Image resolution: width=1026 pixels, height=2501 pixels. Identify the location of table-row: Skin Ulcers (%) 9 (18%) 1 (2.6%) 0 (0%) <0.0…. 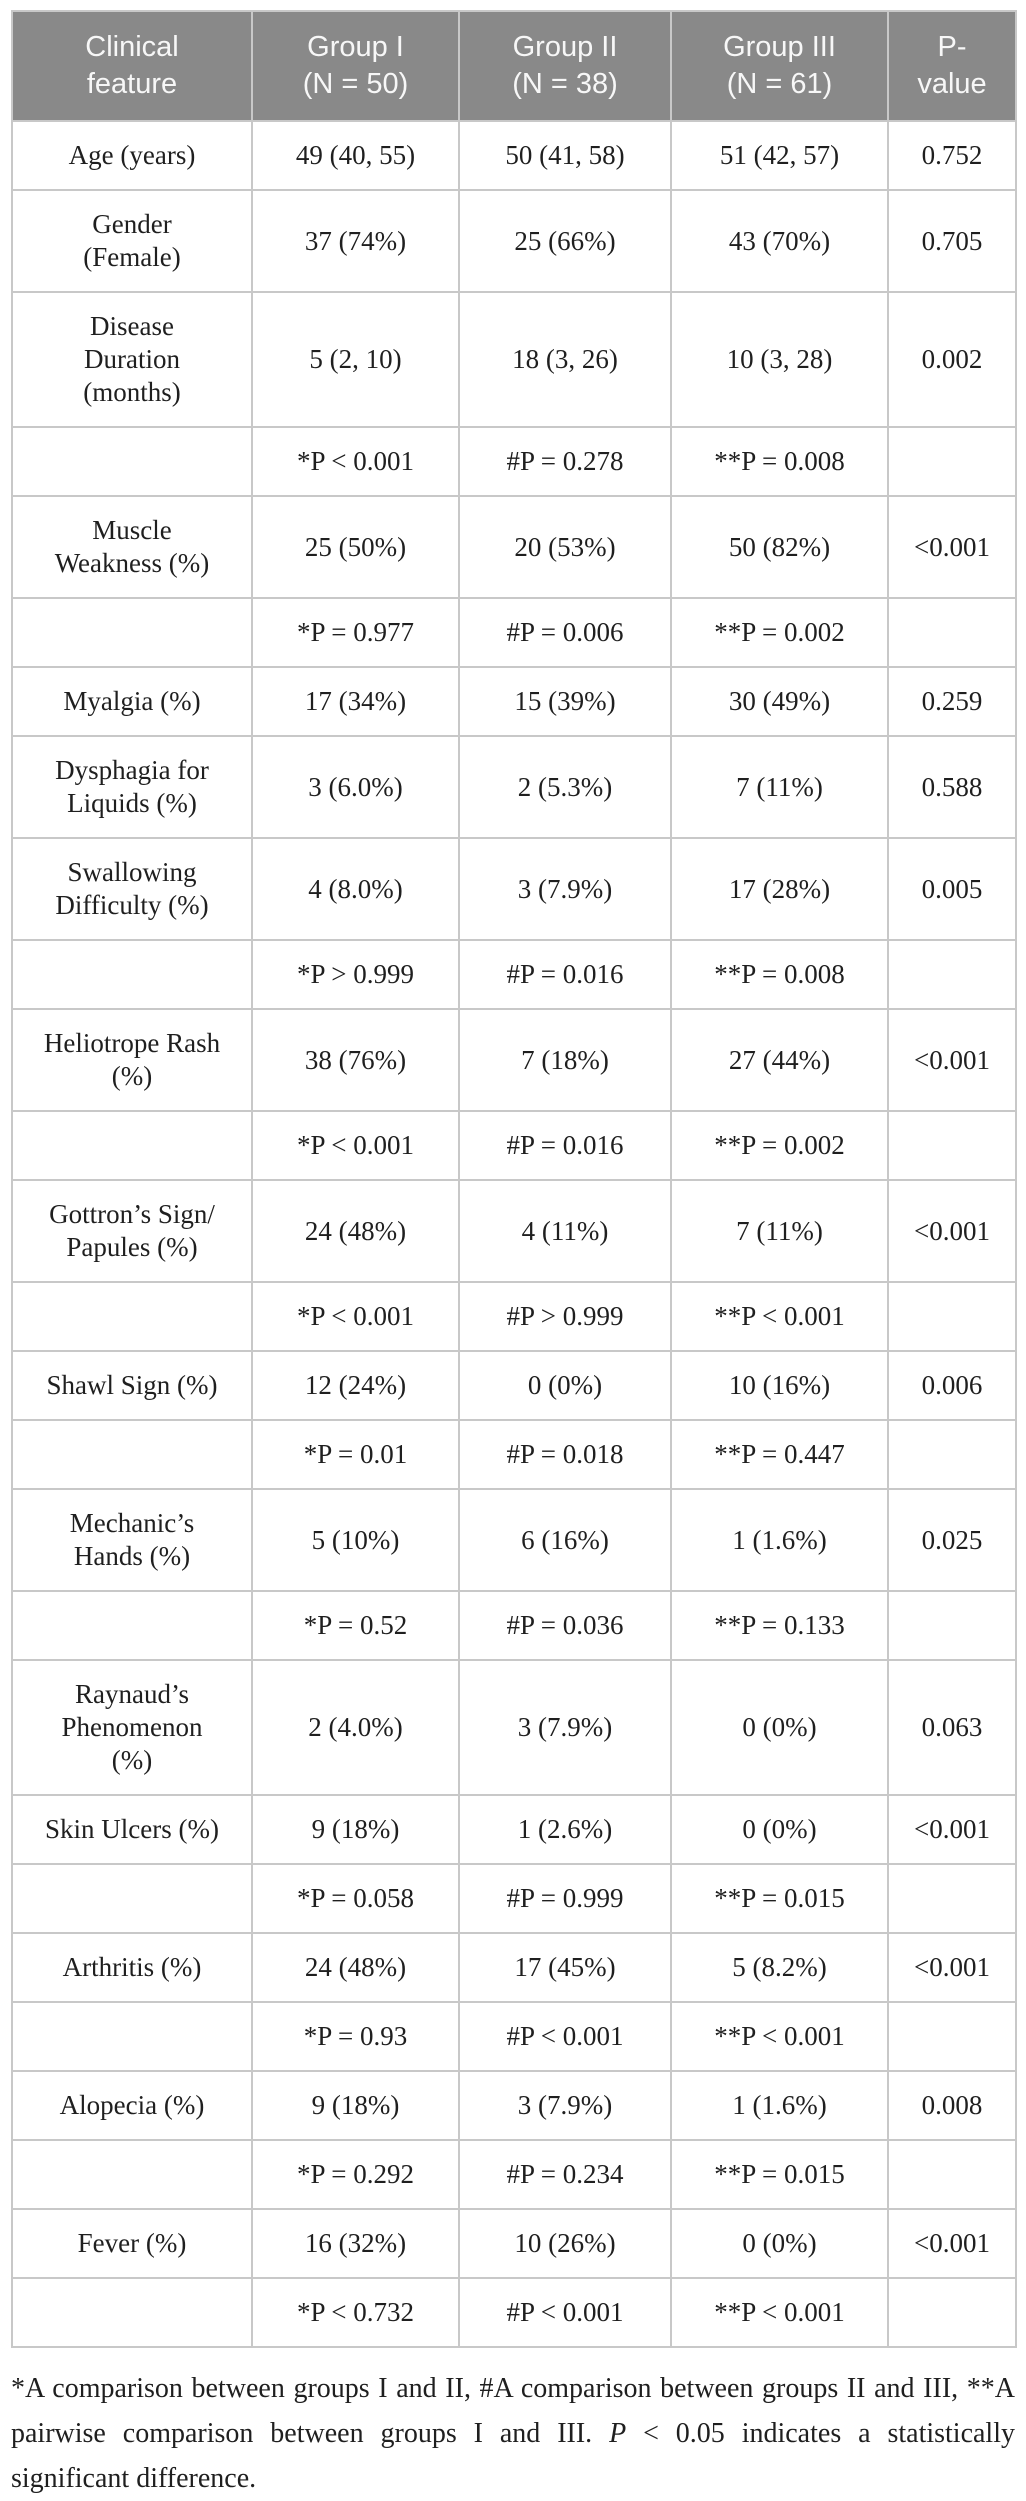
(514, 1829).